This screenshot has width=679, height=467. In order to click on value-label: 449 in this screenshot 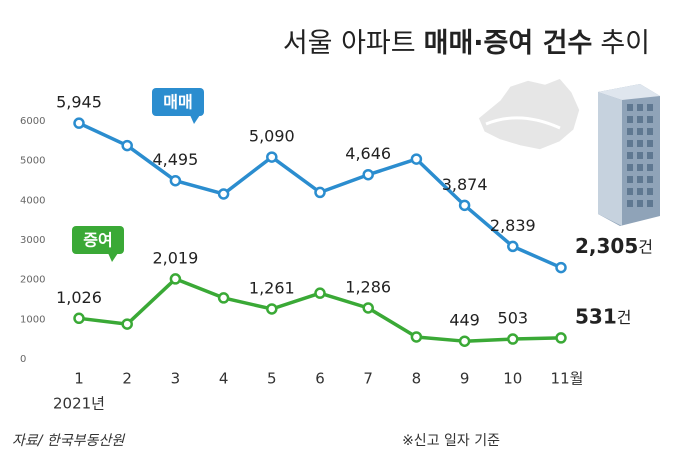, I will do `click(464, 320)`.